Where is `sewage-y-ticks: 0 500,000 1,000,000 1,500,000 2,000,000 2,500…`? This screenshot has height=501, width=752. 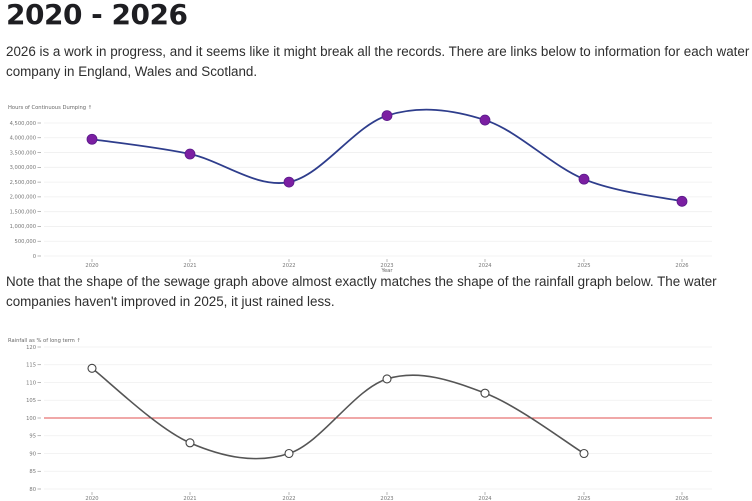
sewage-y-ticks: 0 500,000 1,000,000 1,500,000 2,000,000 2,500… is located at coordinates (25, 190).